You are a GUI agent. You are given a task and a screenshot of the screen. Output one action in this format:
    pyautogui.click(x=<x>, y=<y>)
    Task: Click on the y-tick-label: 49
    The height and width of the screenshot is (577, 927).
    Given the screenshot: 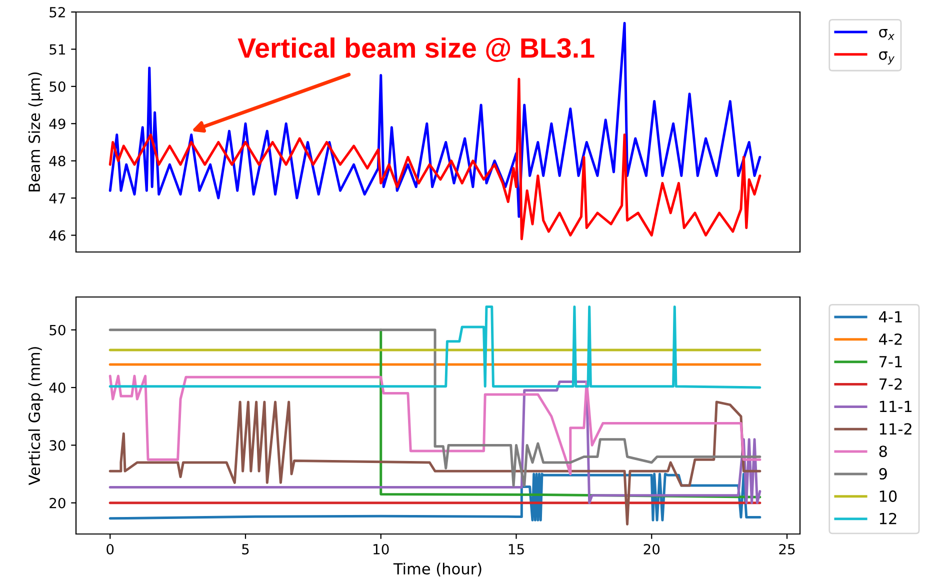 What is the action you would take?
    pyautogui.click(x=57, y=124)
    